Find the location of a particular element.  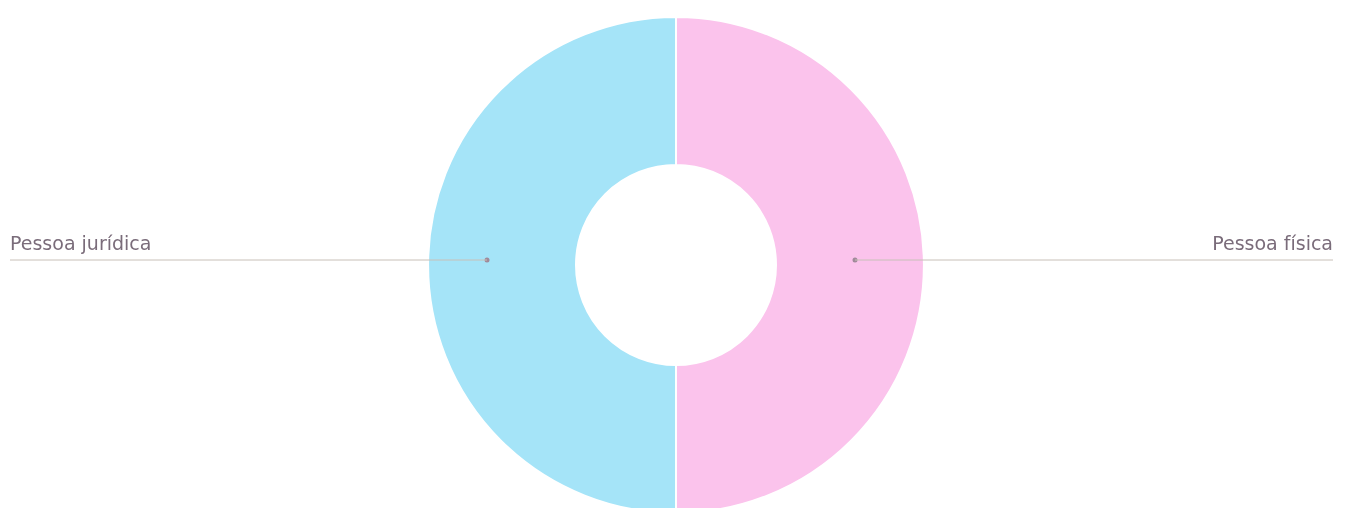

slice-label: Pessoa física is located at coordinates (1272, 243).